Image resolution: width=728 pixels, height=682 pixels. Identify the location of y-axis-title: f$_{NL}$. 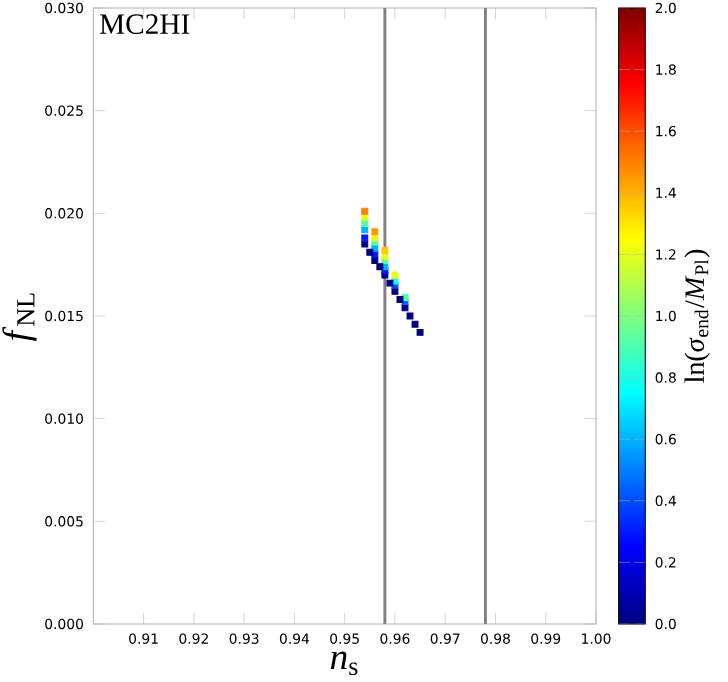
(19, 317).